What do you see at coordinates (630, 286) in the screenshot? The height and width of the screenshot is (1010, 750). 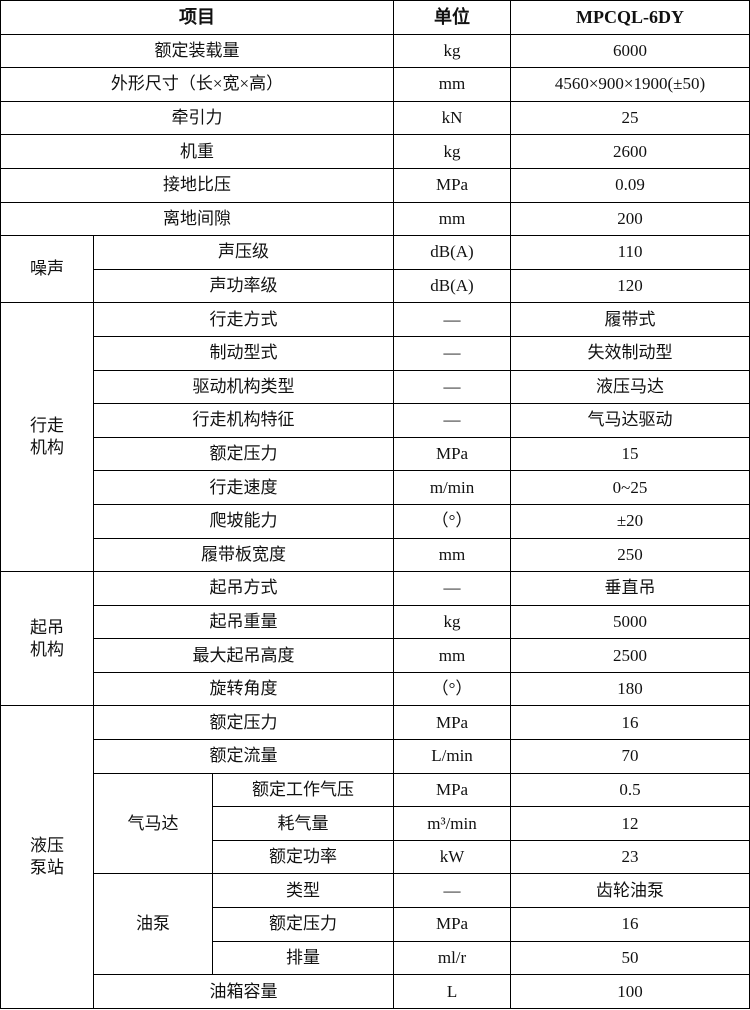 I see `value-cell: 120` at bounding box center [630, 286].